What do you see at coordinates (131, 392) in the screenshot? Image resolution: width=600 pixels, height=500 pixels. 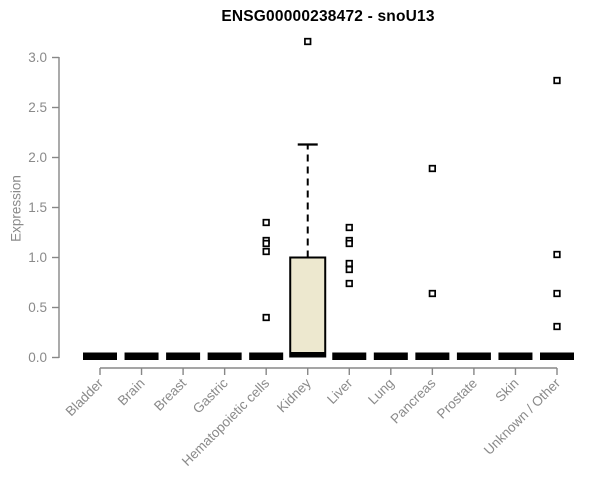 I see `x-tick-label: Brain` at bounding box center [131, 392].